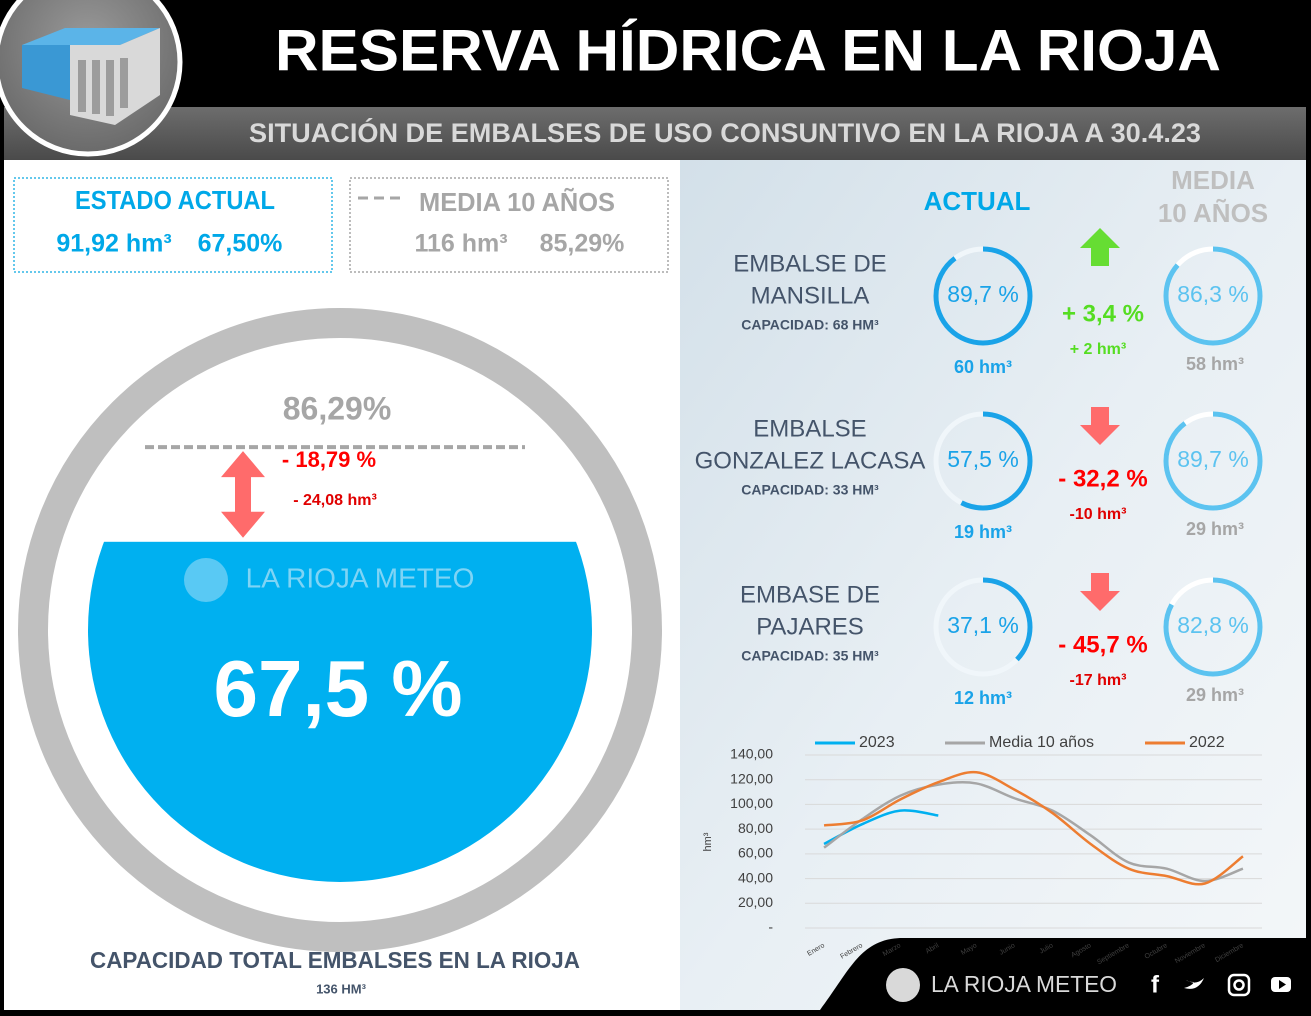 The height and width of the screenshot is (1016, 1311). I want to click on y-tick-label: 120,00, so click(751, 778).